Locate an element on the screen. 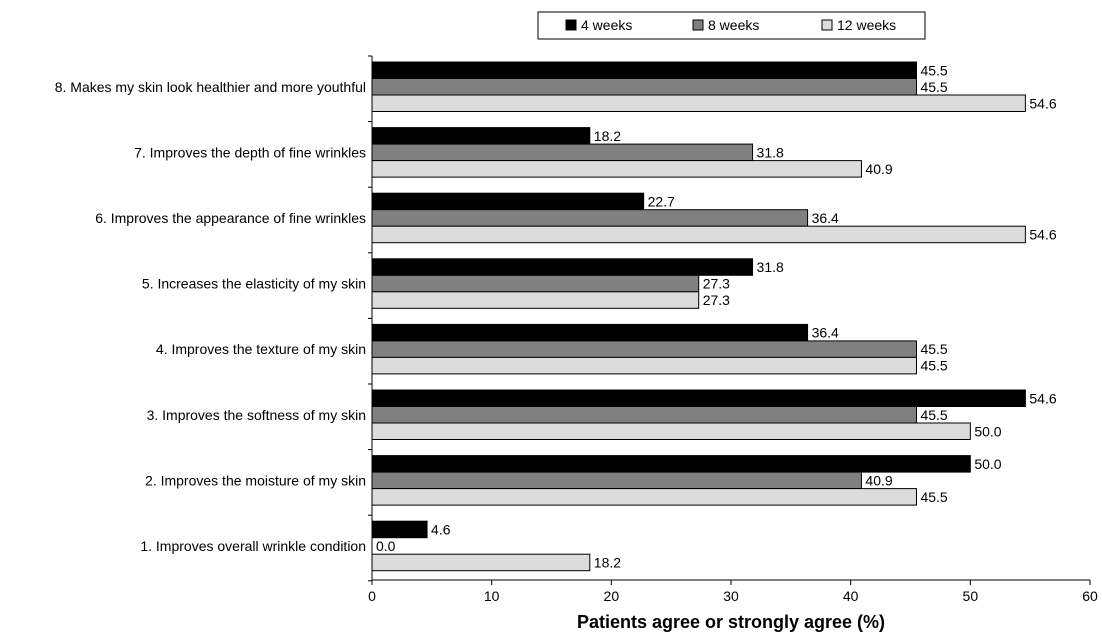 This screenshot has width=1102, height=637. category-label: 1. Improves overall wrinkle condition is located at coordinates (253, 546).